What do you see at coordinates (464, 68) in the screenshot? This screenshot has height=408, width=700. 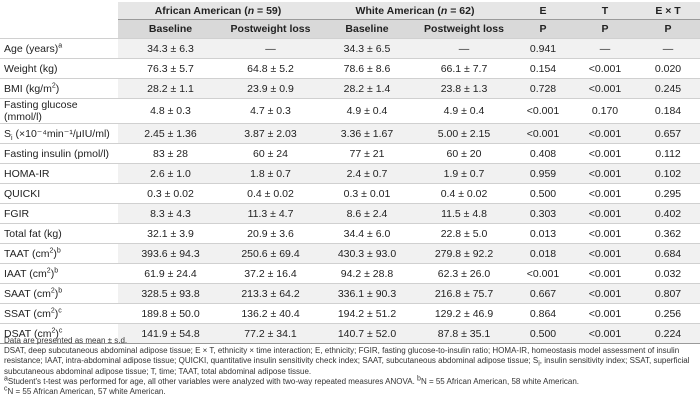 I see `cell-wa-post: 66.1 ± 7.7` at bounding box center [464, 68].